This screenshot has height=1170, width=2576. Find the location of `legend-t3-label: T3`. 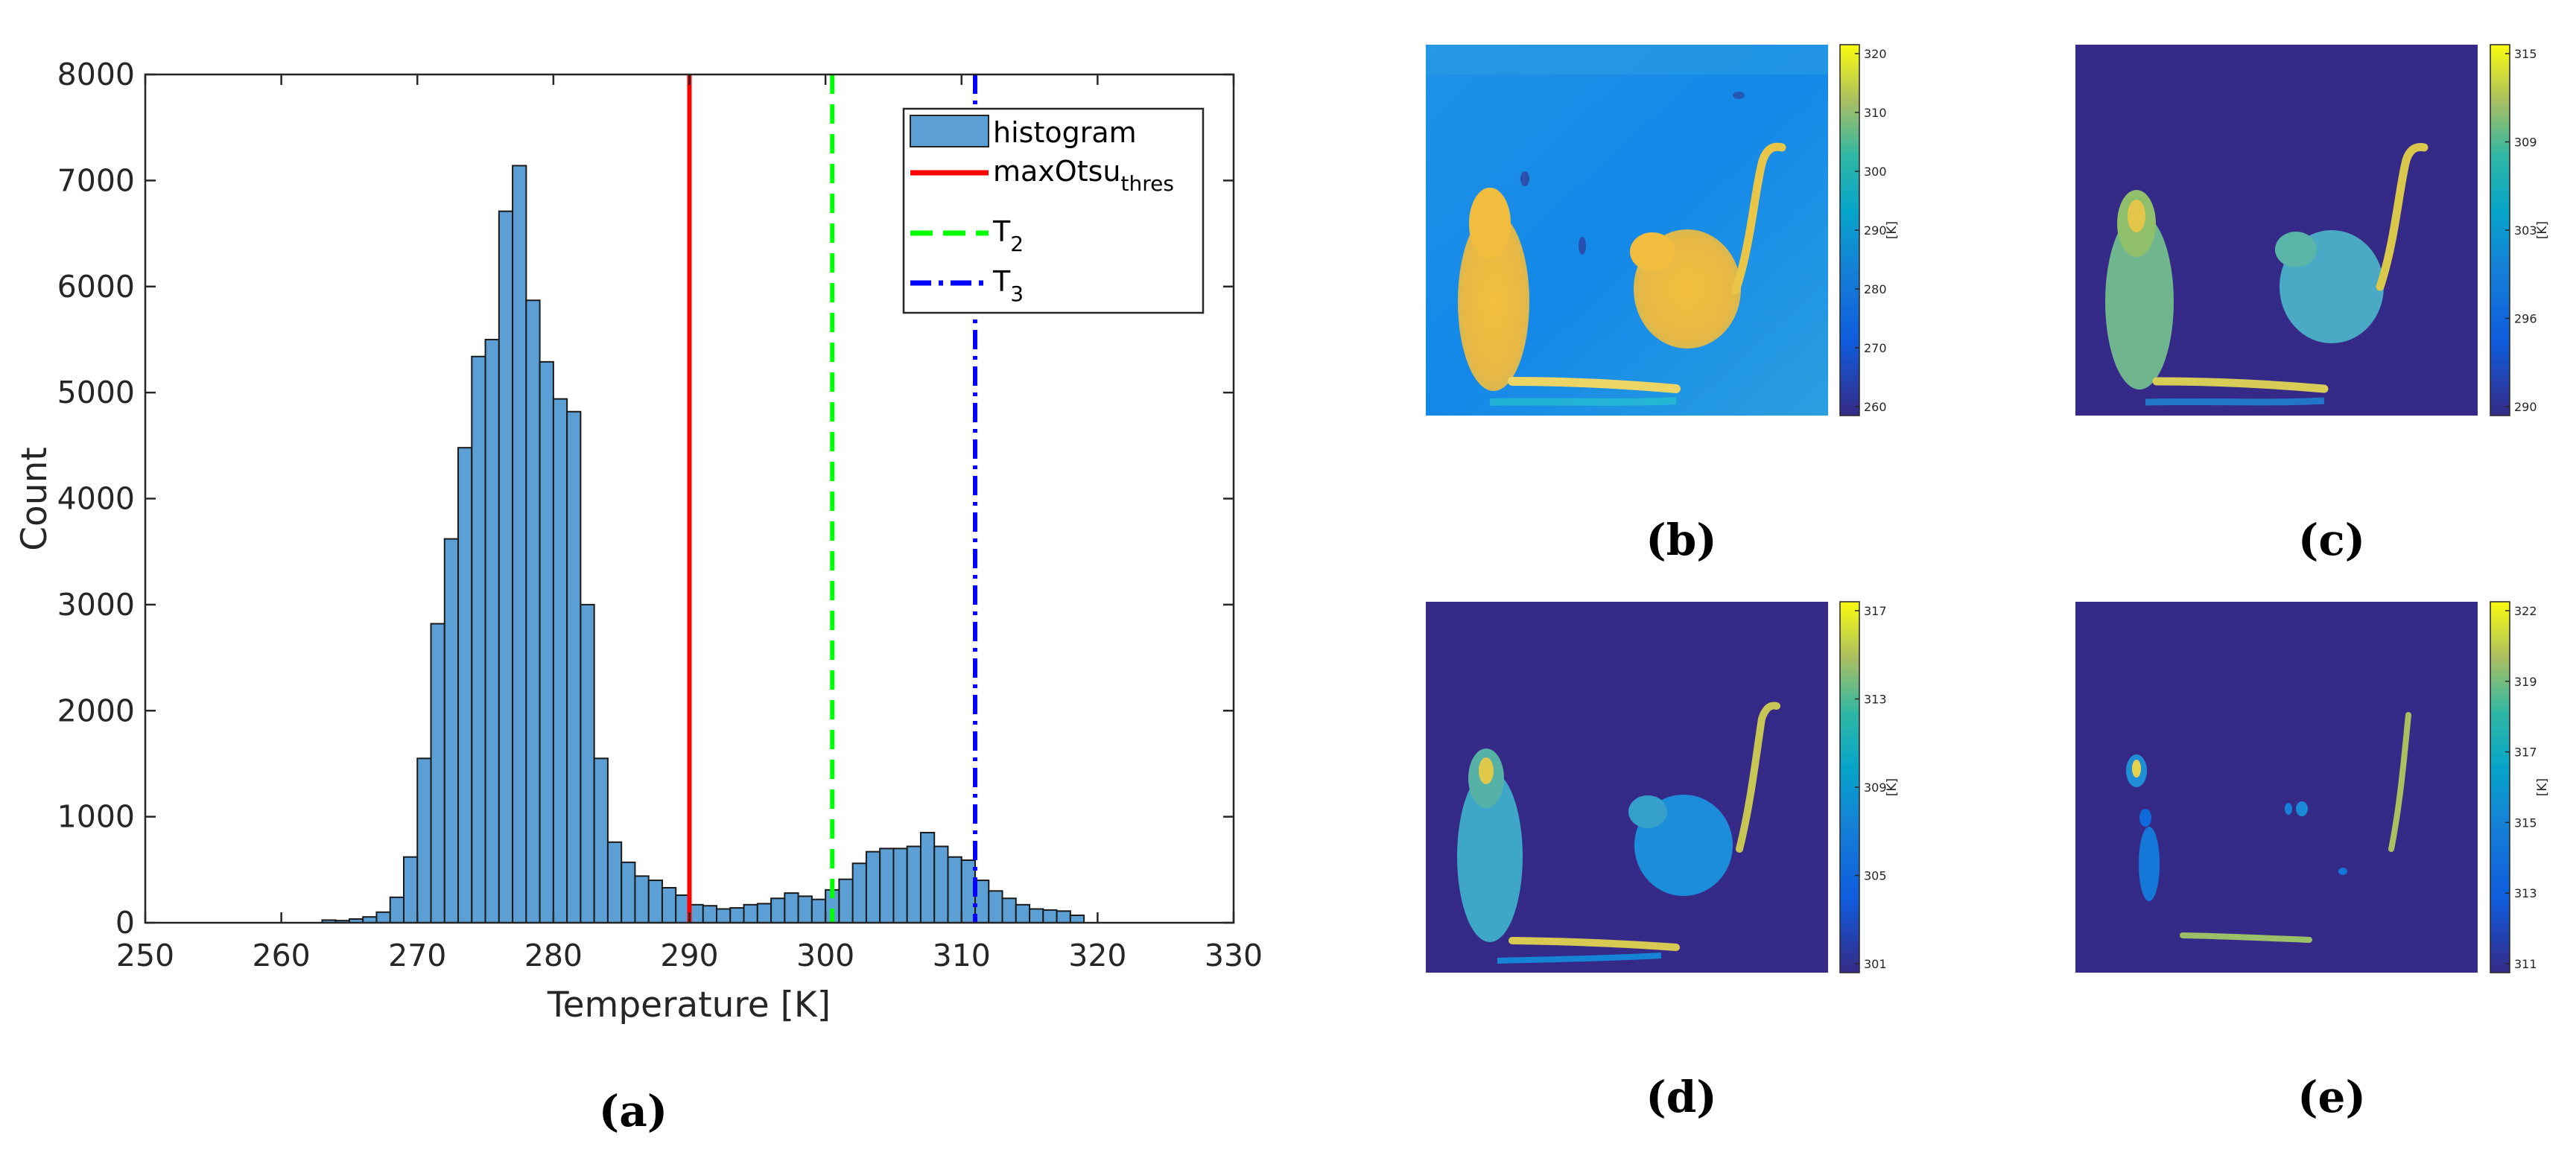

legend-t3-label: T3 is located at coordinates (1008, 285).